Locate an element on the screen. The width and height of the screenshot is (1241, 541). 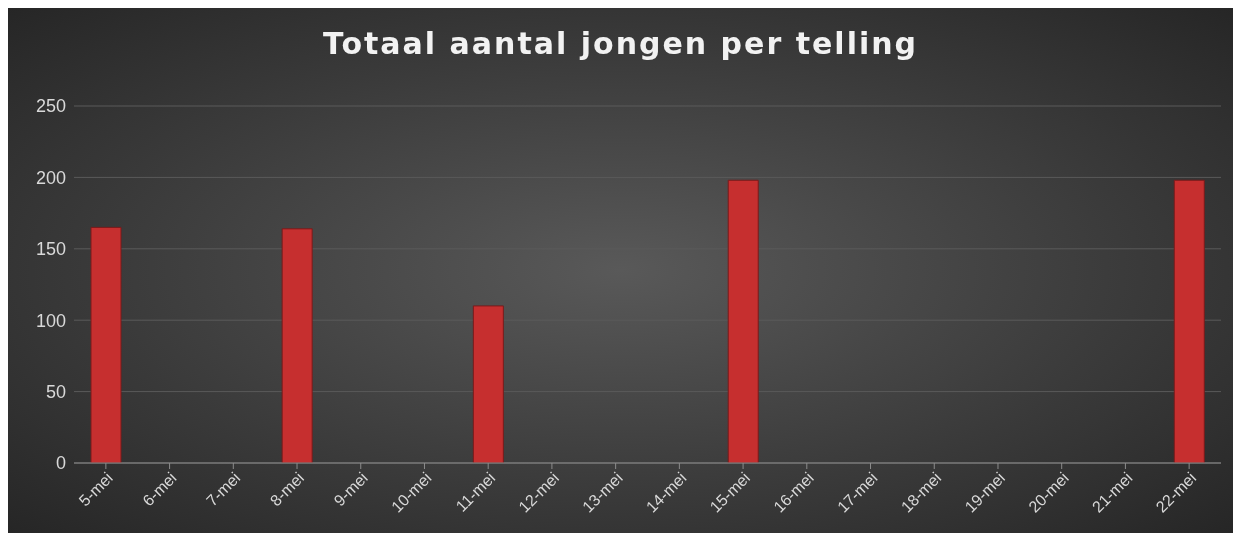
y-tick-label: 50 is located at coordinates (55, 391).